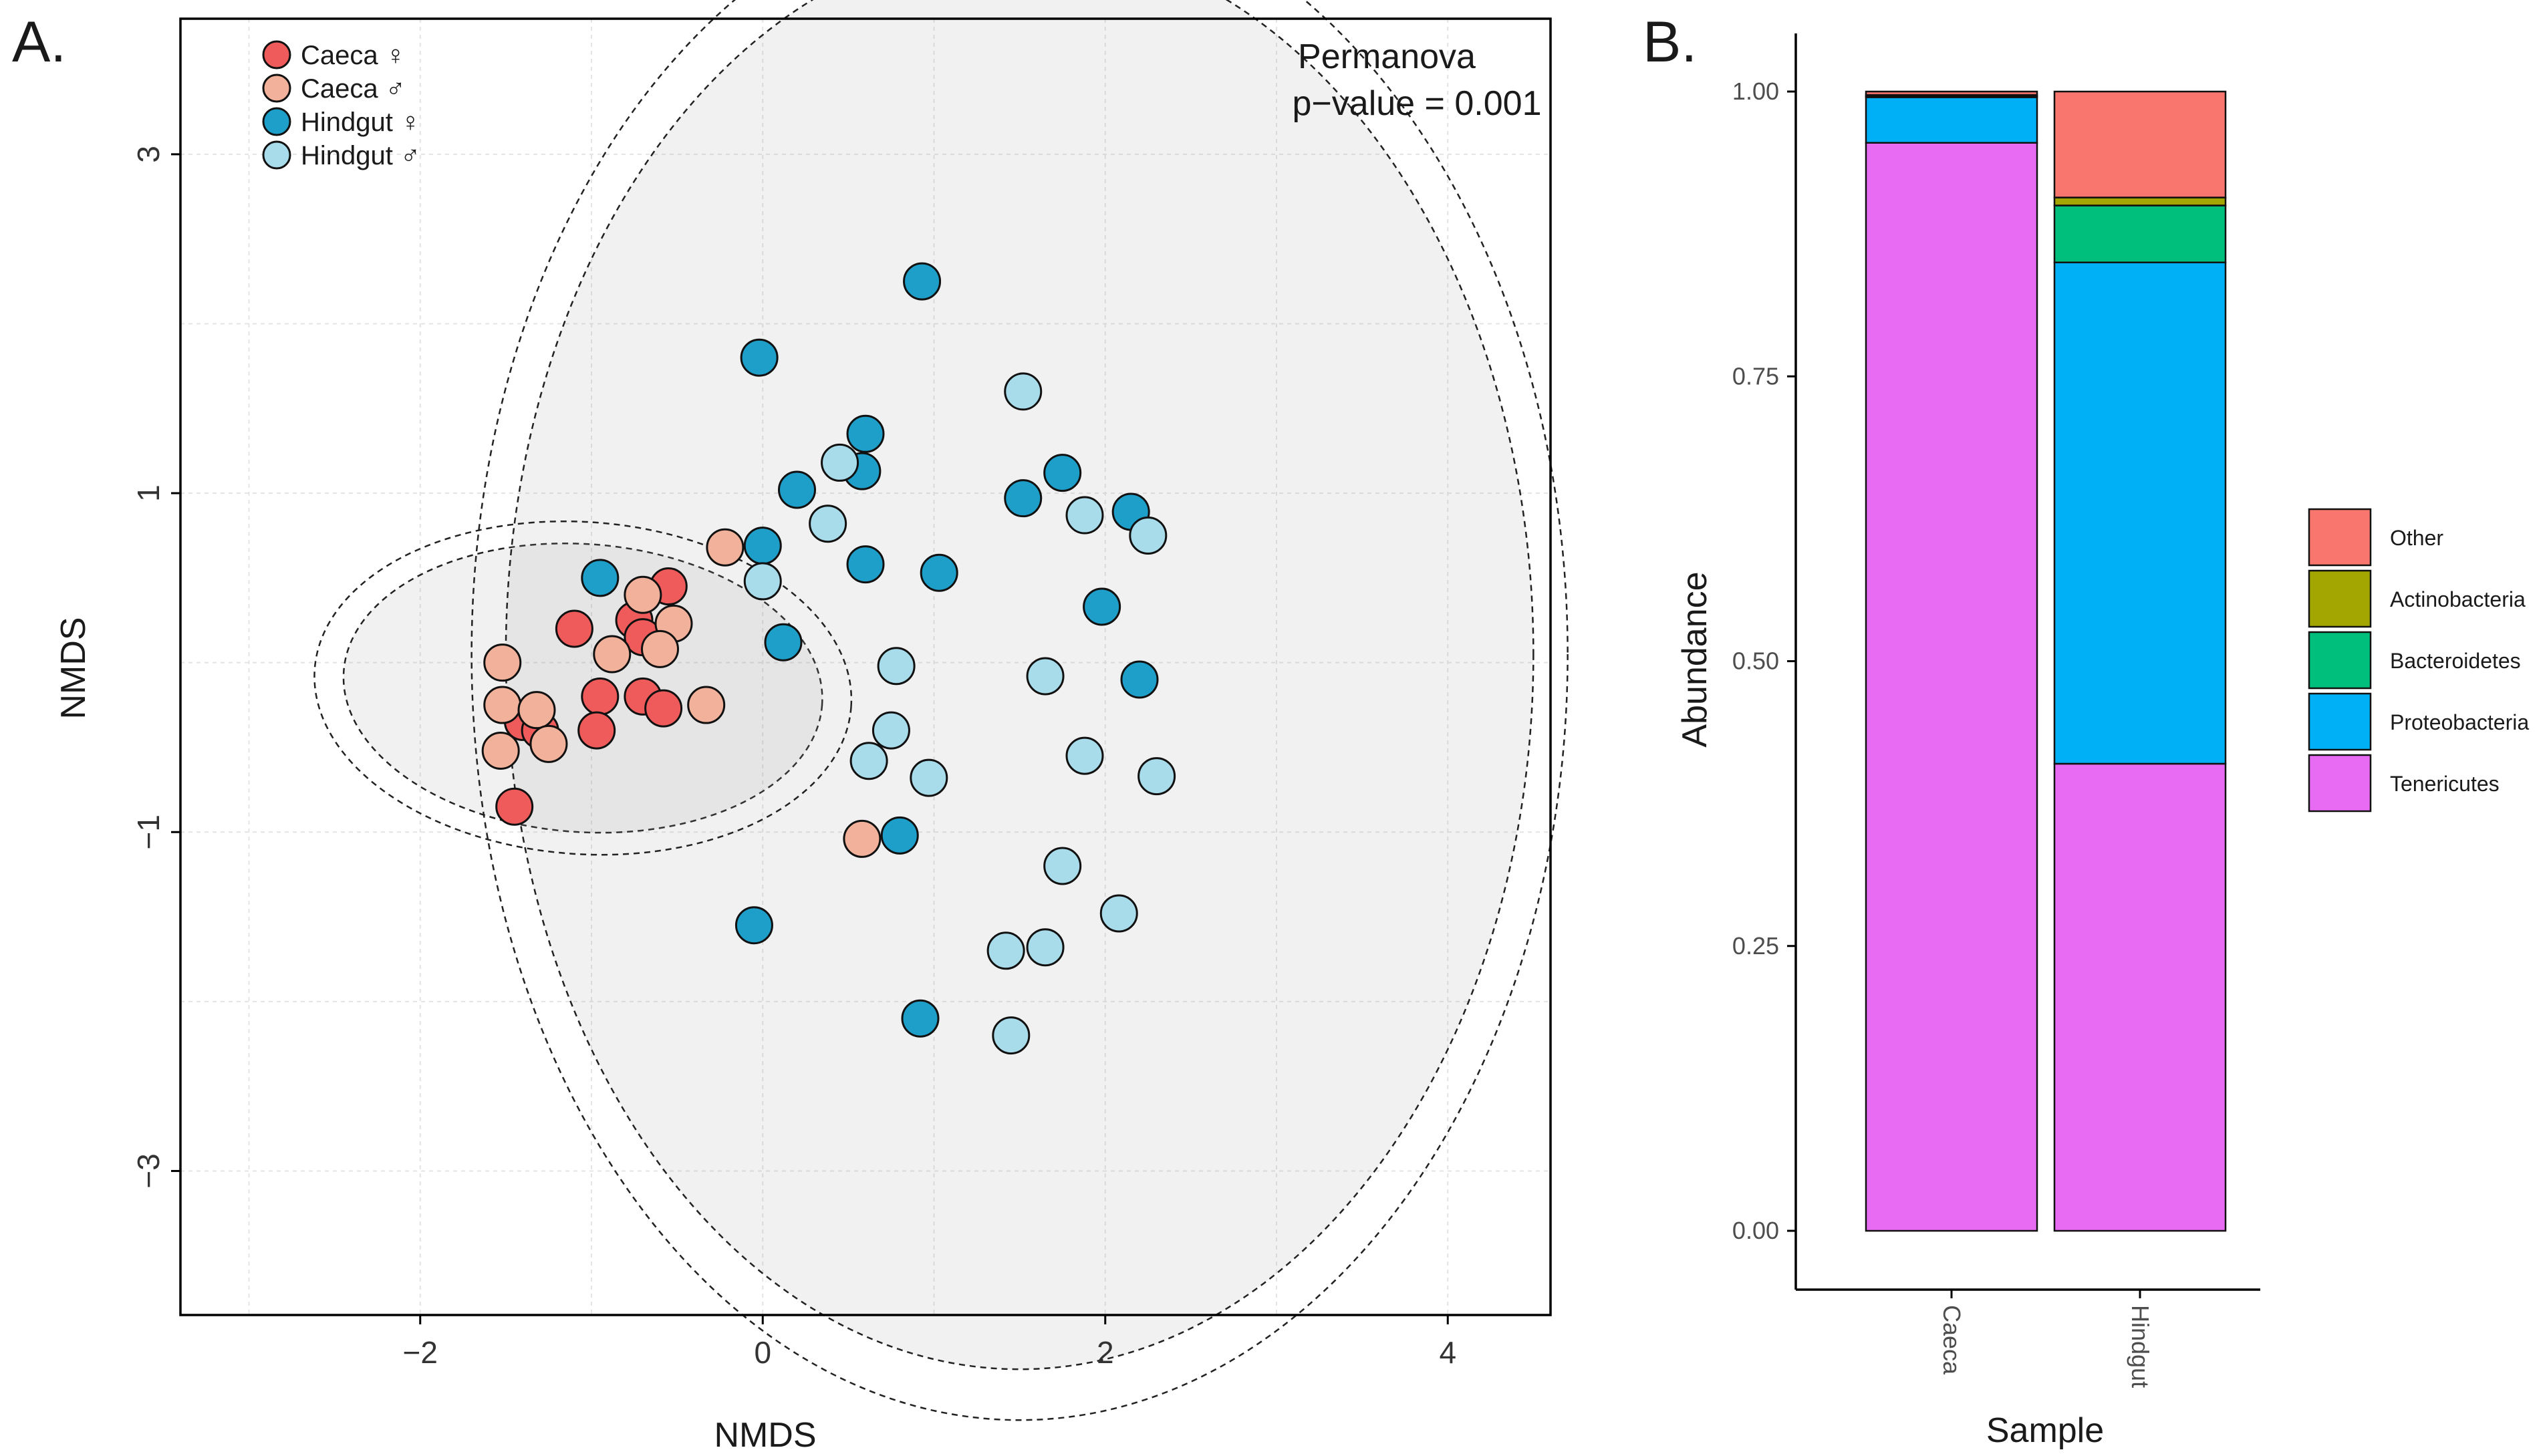 The height and width of the screenshot is (1456, 2547). What do you see at coordinates (1755, 1230) in the screenshot?
I see `y-tick-label: 0.00` at bounding box center [1755, 1230].